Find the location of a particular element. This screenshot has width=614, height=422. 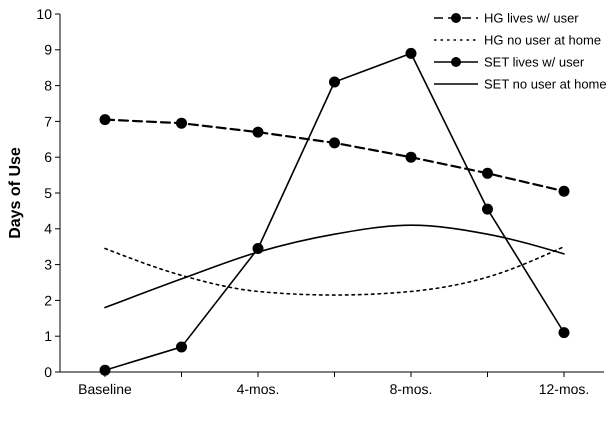

y-tick-label: 0 is located at coordinates (48, 372).